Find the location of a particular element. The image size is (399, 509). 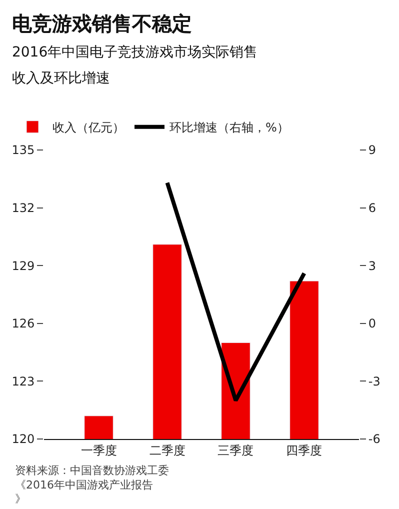

y2-tick-label: -3 is located at coordinates (374, 381).